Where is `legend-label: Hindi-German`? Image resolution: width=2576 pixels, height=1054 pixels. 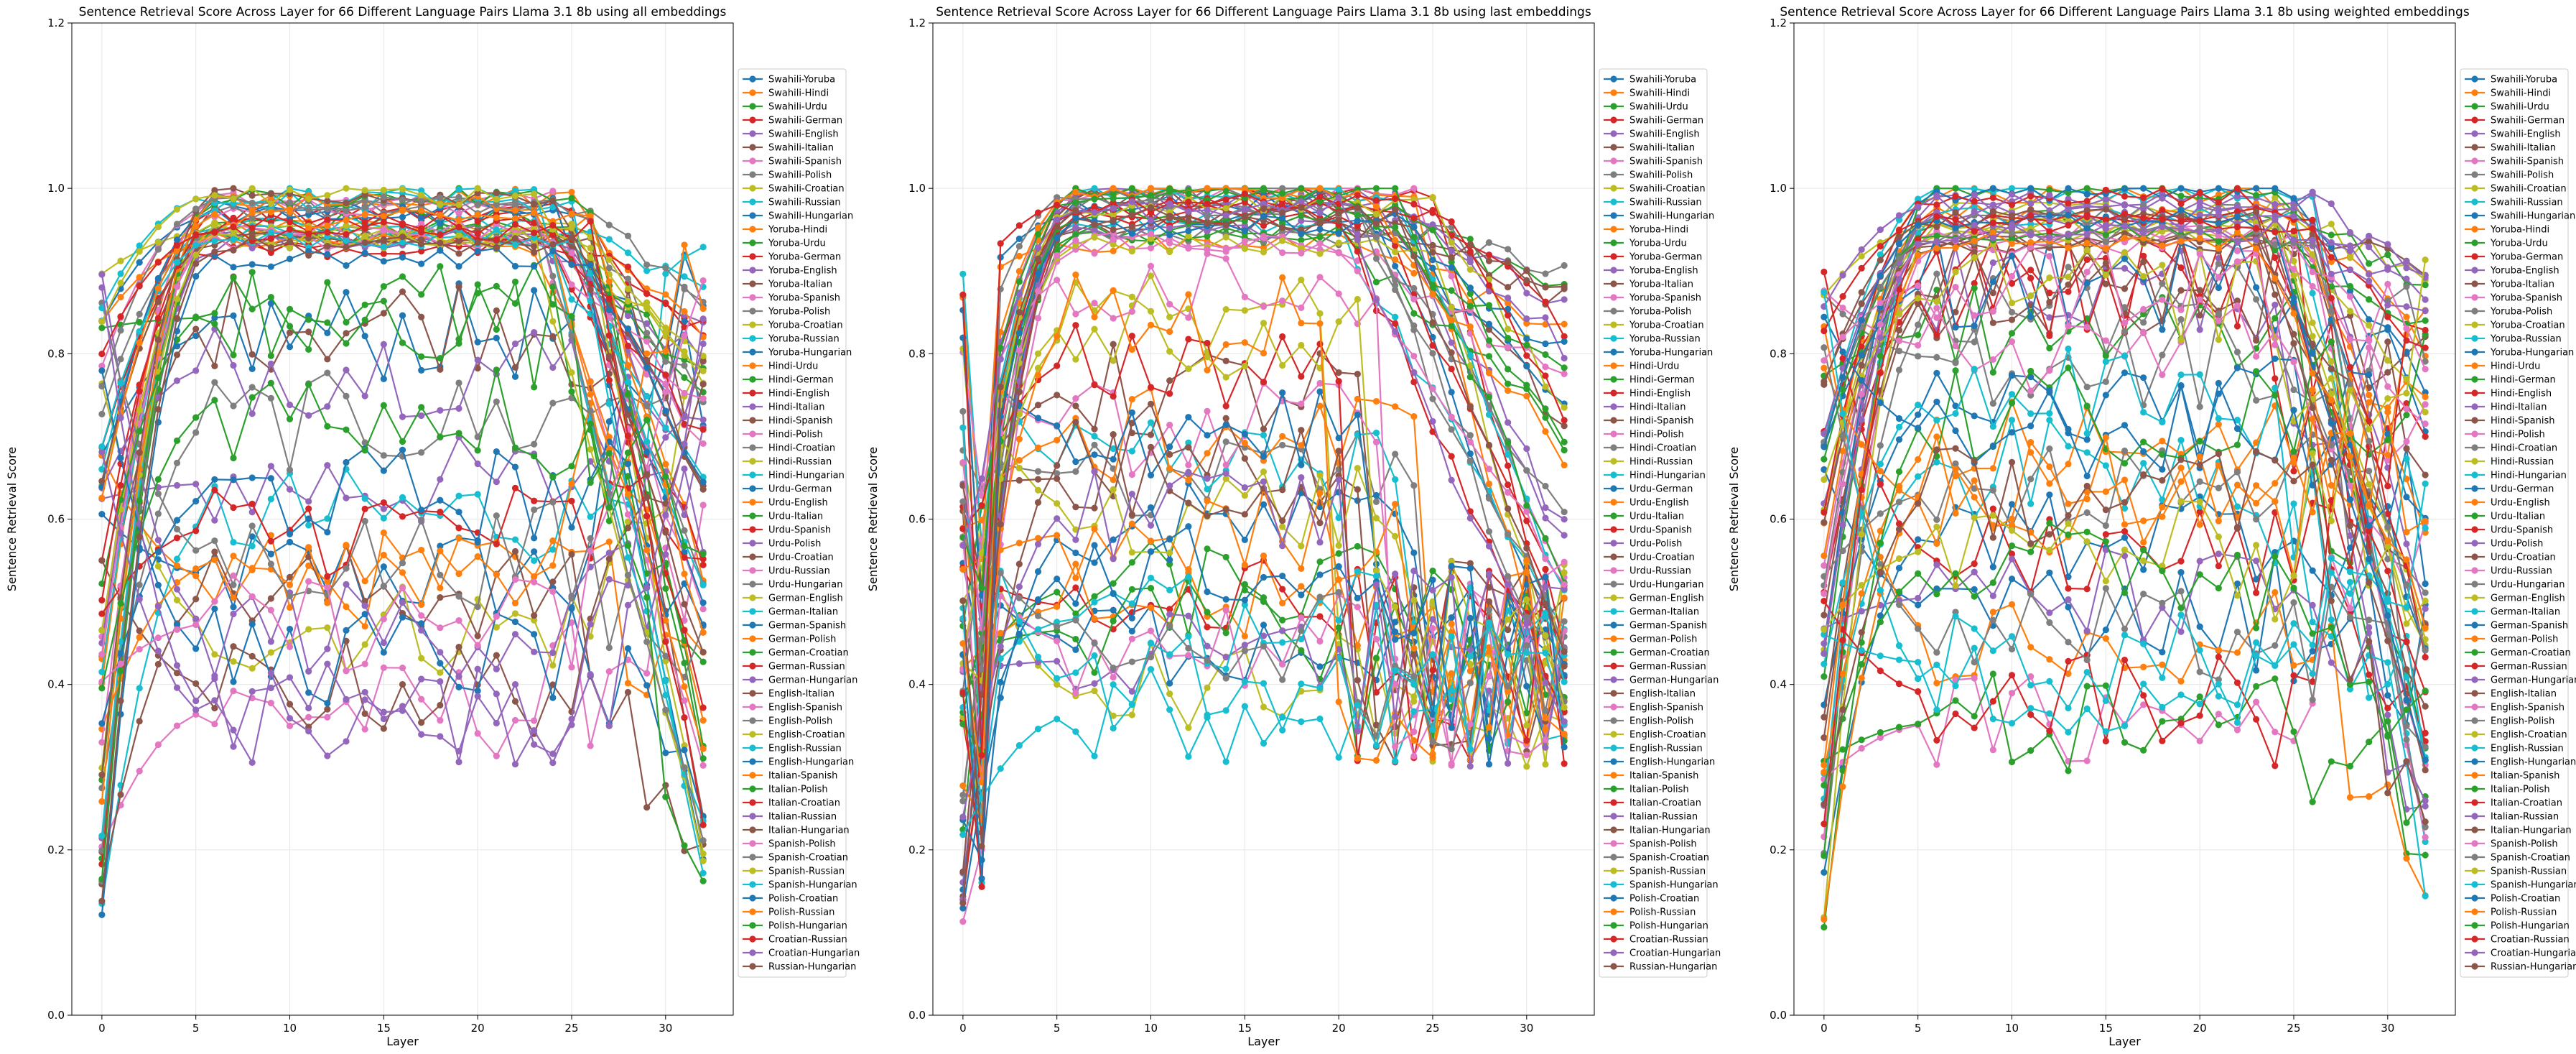 legend-label: Hindi-German is located at coordinates (801, 380).